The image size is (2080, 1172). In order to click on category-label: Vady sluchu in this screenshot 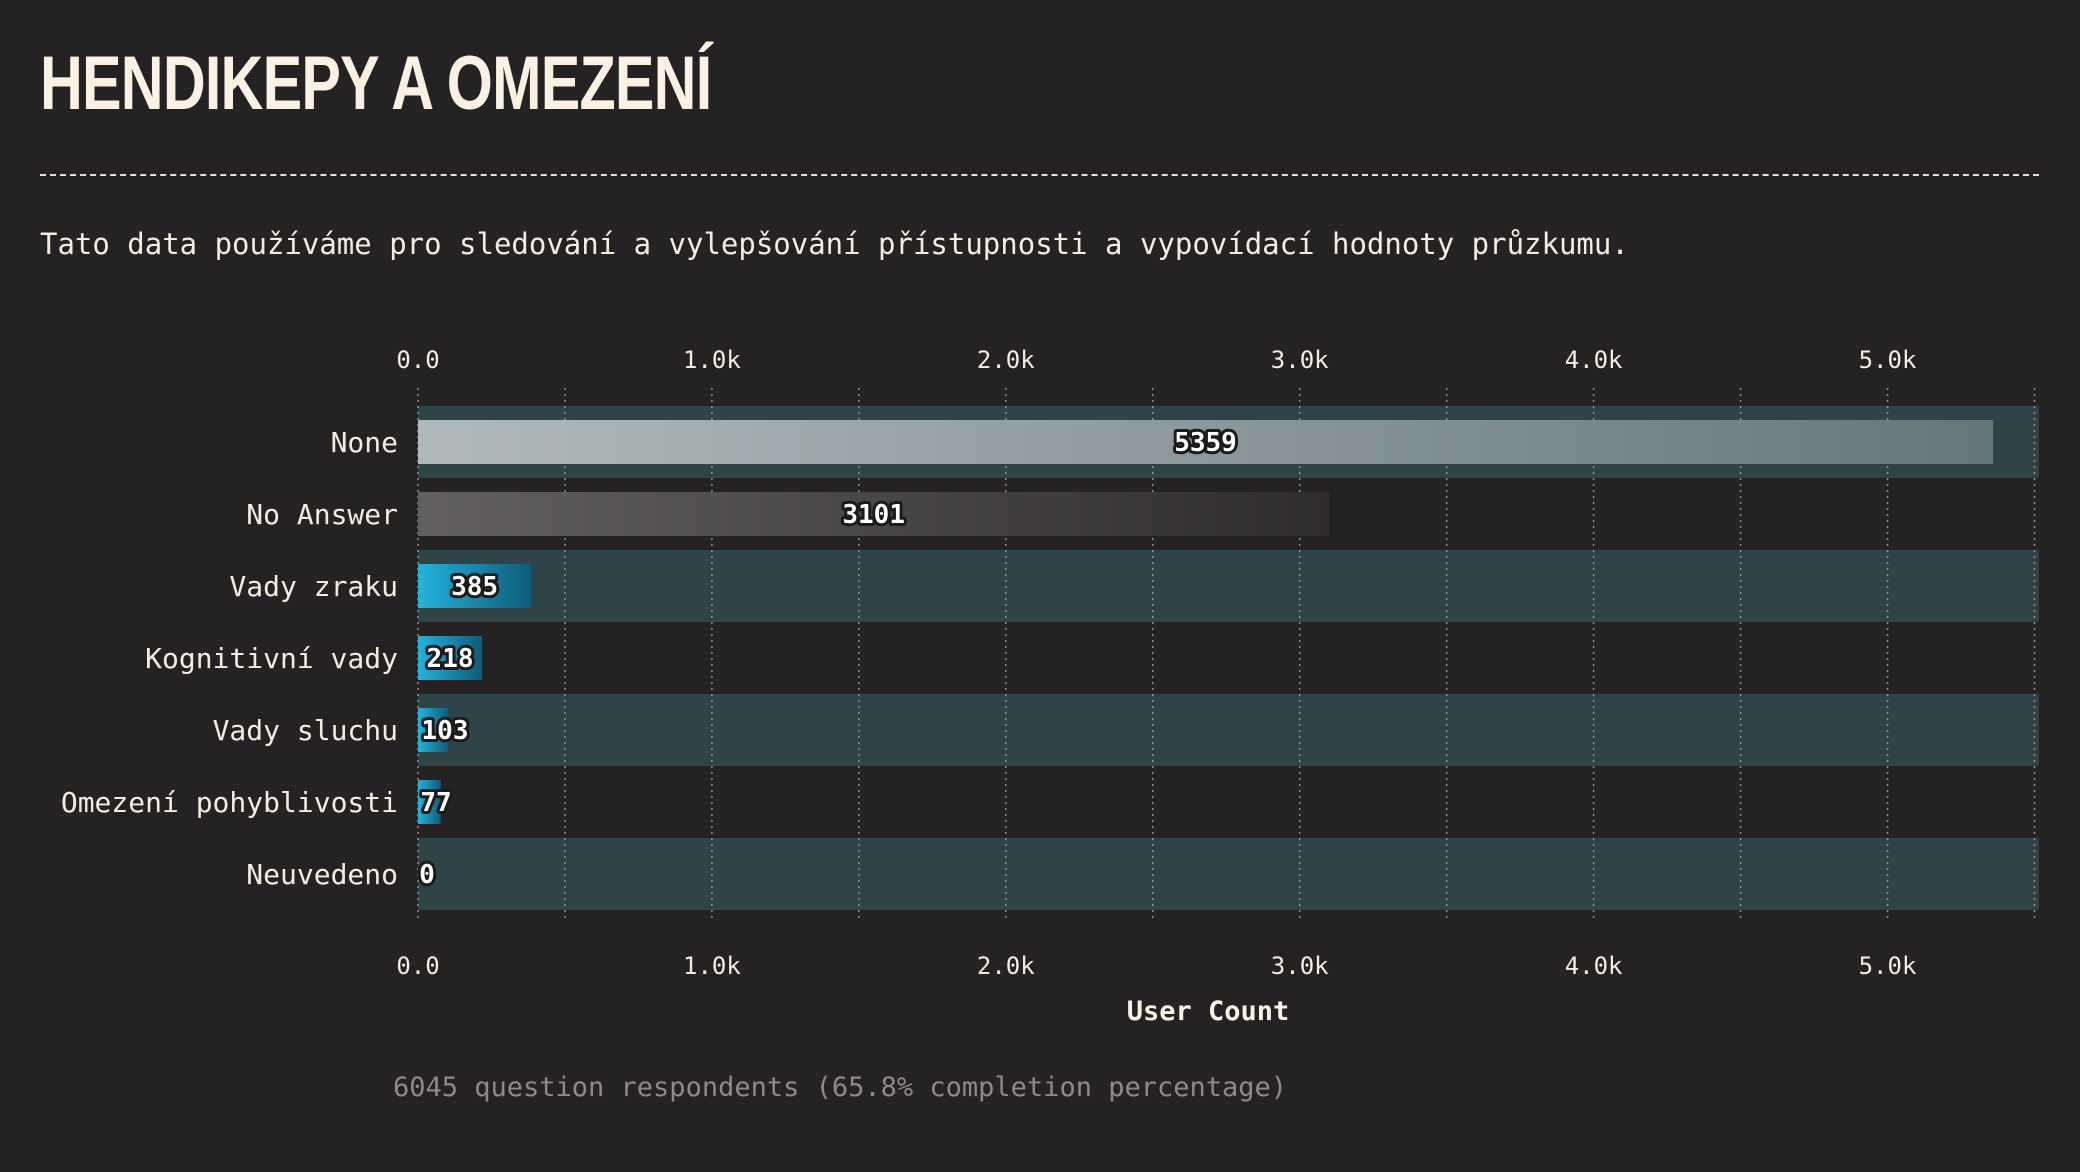, I will do `click(305, 730)`.